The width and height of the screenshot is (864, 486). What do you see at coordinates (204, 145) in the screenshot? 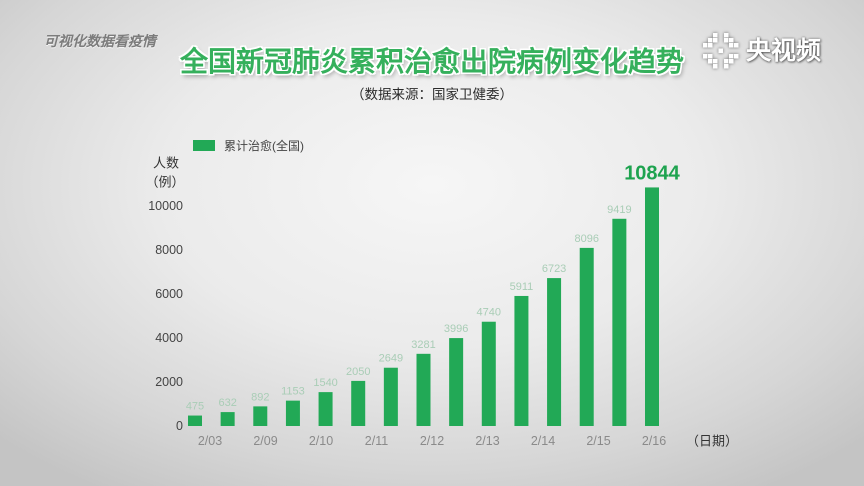
I see `legend-swatch` at bounding box center [204, 145].